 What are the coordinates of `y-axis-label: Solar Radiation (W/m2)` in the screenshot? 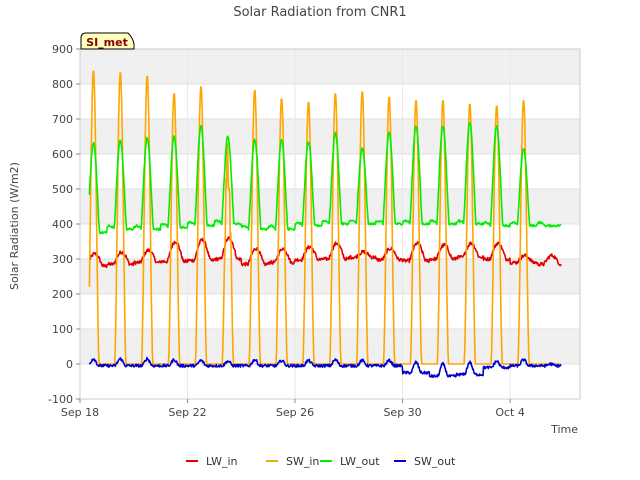 It's located at (14, 226).